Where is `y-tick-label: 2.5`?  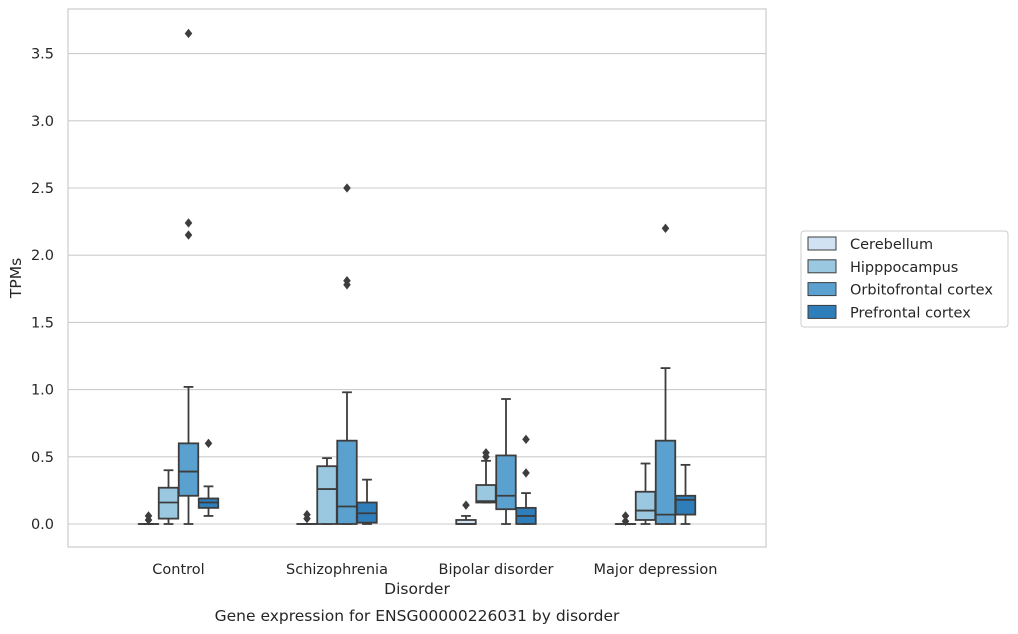
y-tick-label: 2.5 is located at coordinates (42, 189).